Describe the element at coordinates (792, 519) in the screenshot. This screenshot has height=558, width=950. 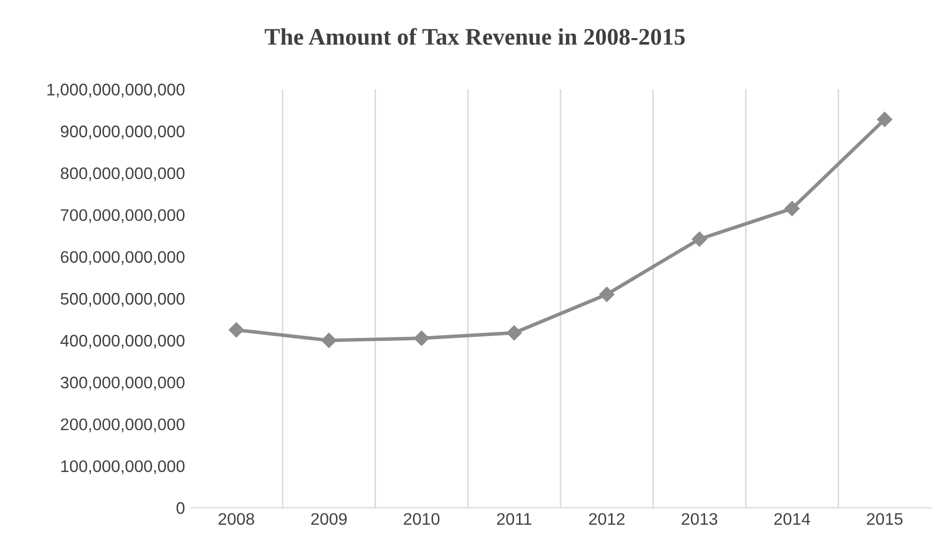
I see `x-tick-label: 2014` at that location.